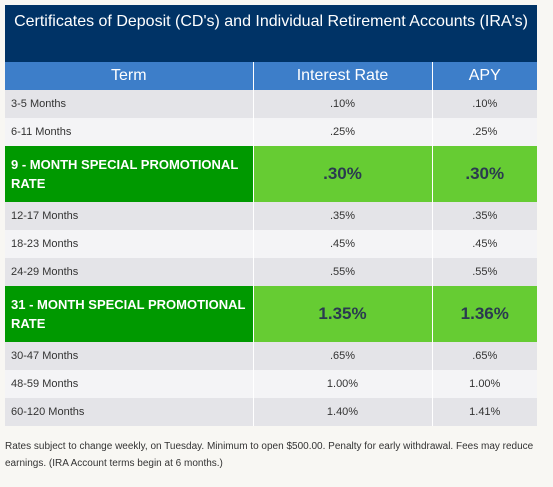 This screenshot has height=487, width=553. What do you see at coordinates (129, 384) in the screenshot?
I see `term-cell: 48-59 Months` at bounding box center [129, 384].